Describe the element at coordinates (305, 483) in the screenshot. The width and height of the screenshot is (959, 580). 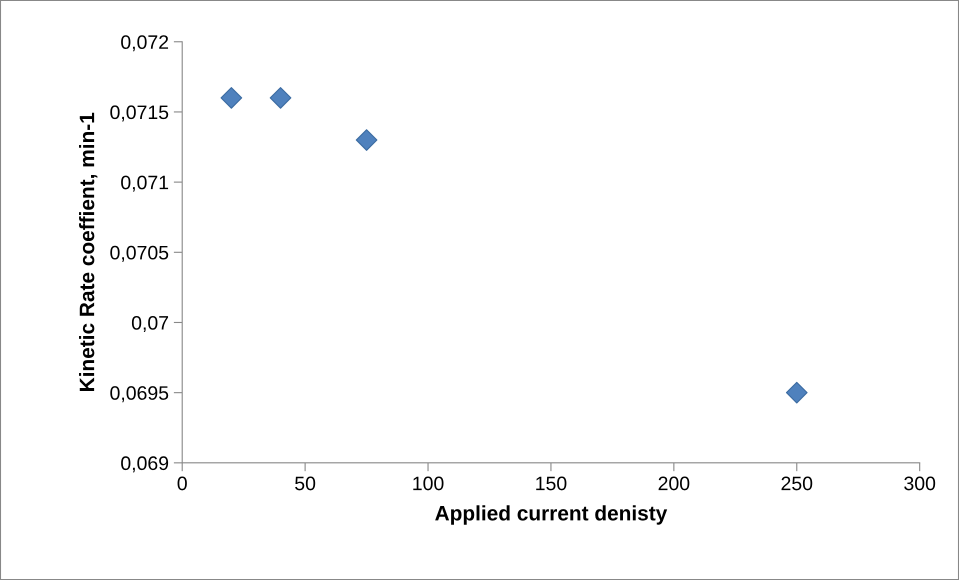
I see `x-tick-label: 50` at that location.